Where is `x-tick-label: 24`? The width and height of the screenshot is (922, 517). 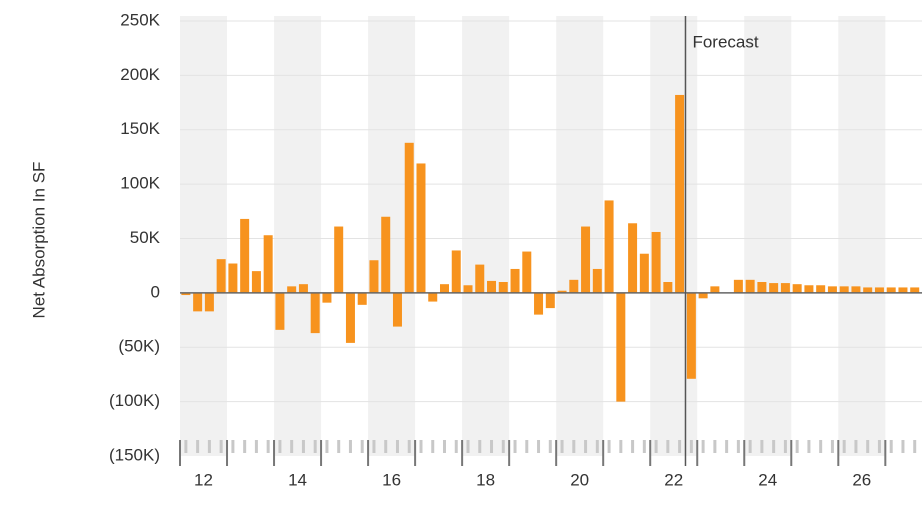
x-tick-label: 24 is located at coordinates (767, 479).